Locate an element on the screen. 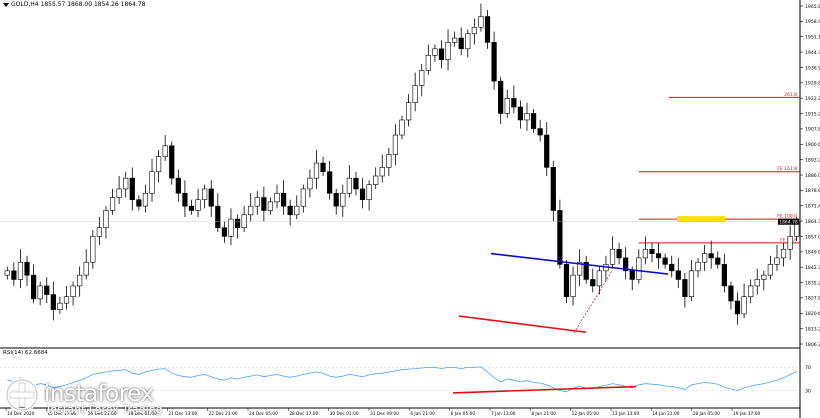 The image size is (820, 418). price-tick-label: 1929.80 is located at coordinates (812, 84).